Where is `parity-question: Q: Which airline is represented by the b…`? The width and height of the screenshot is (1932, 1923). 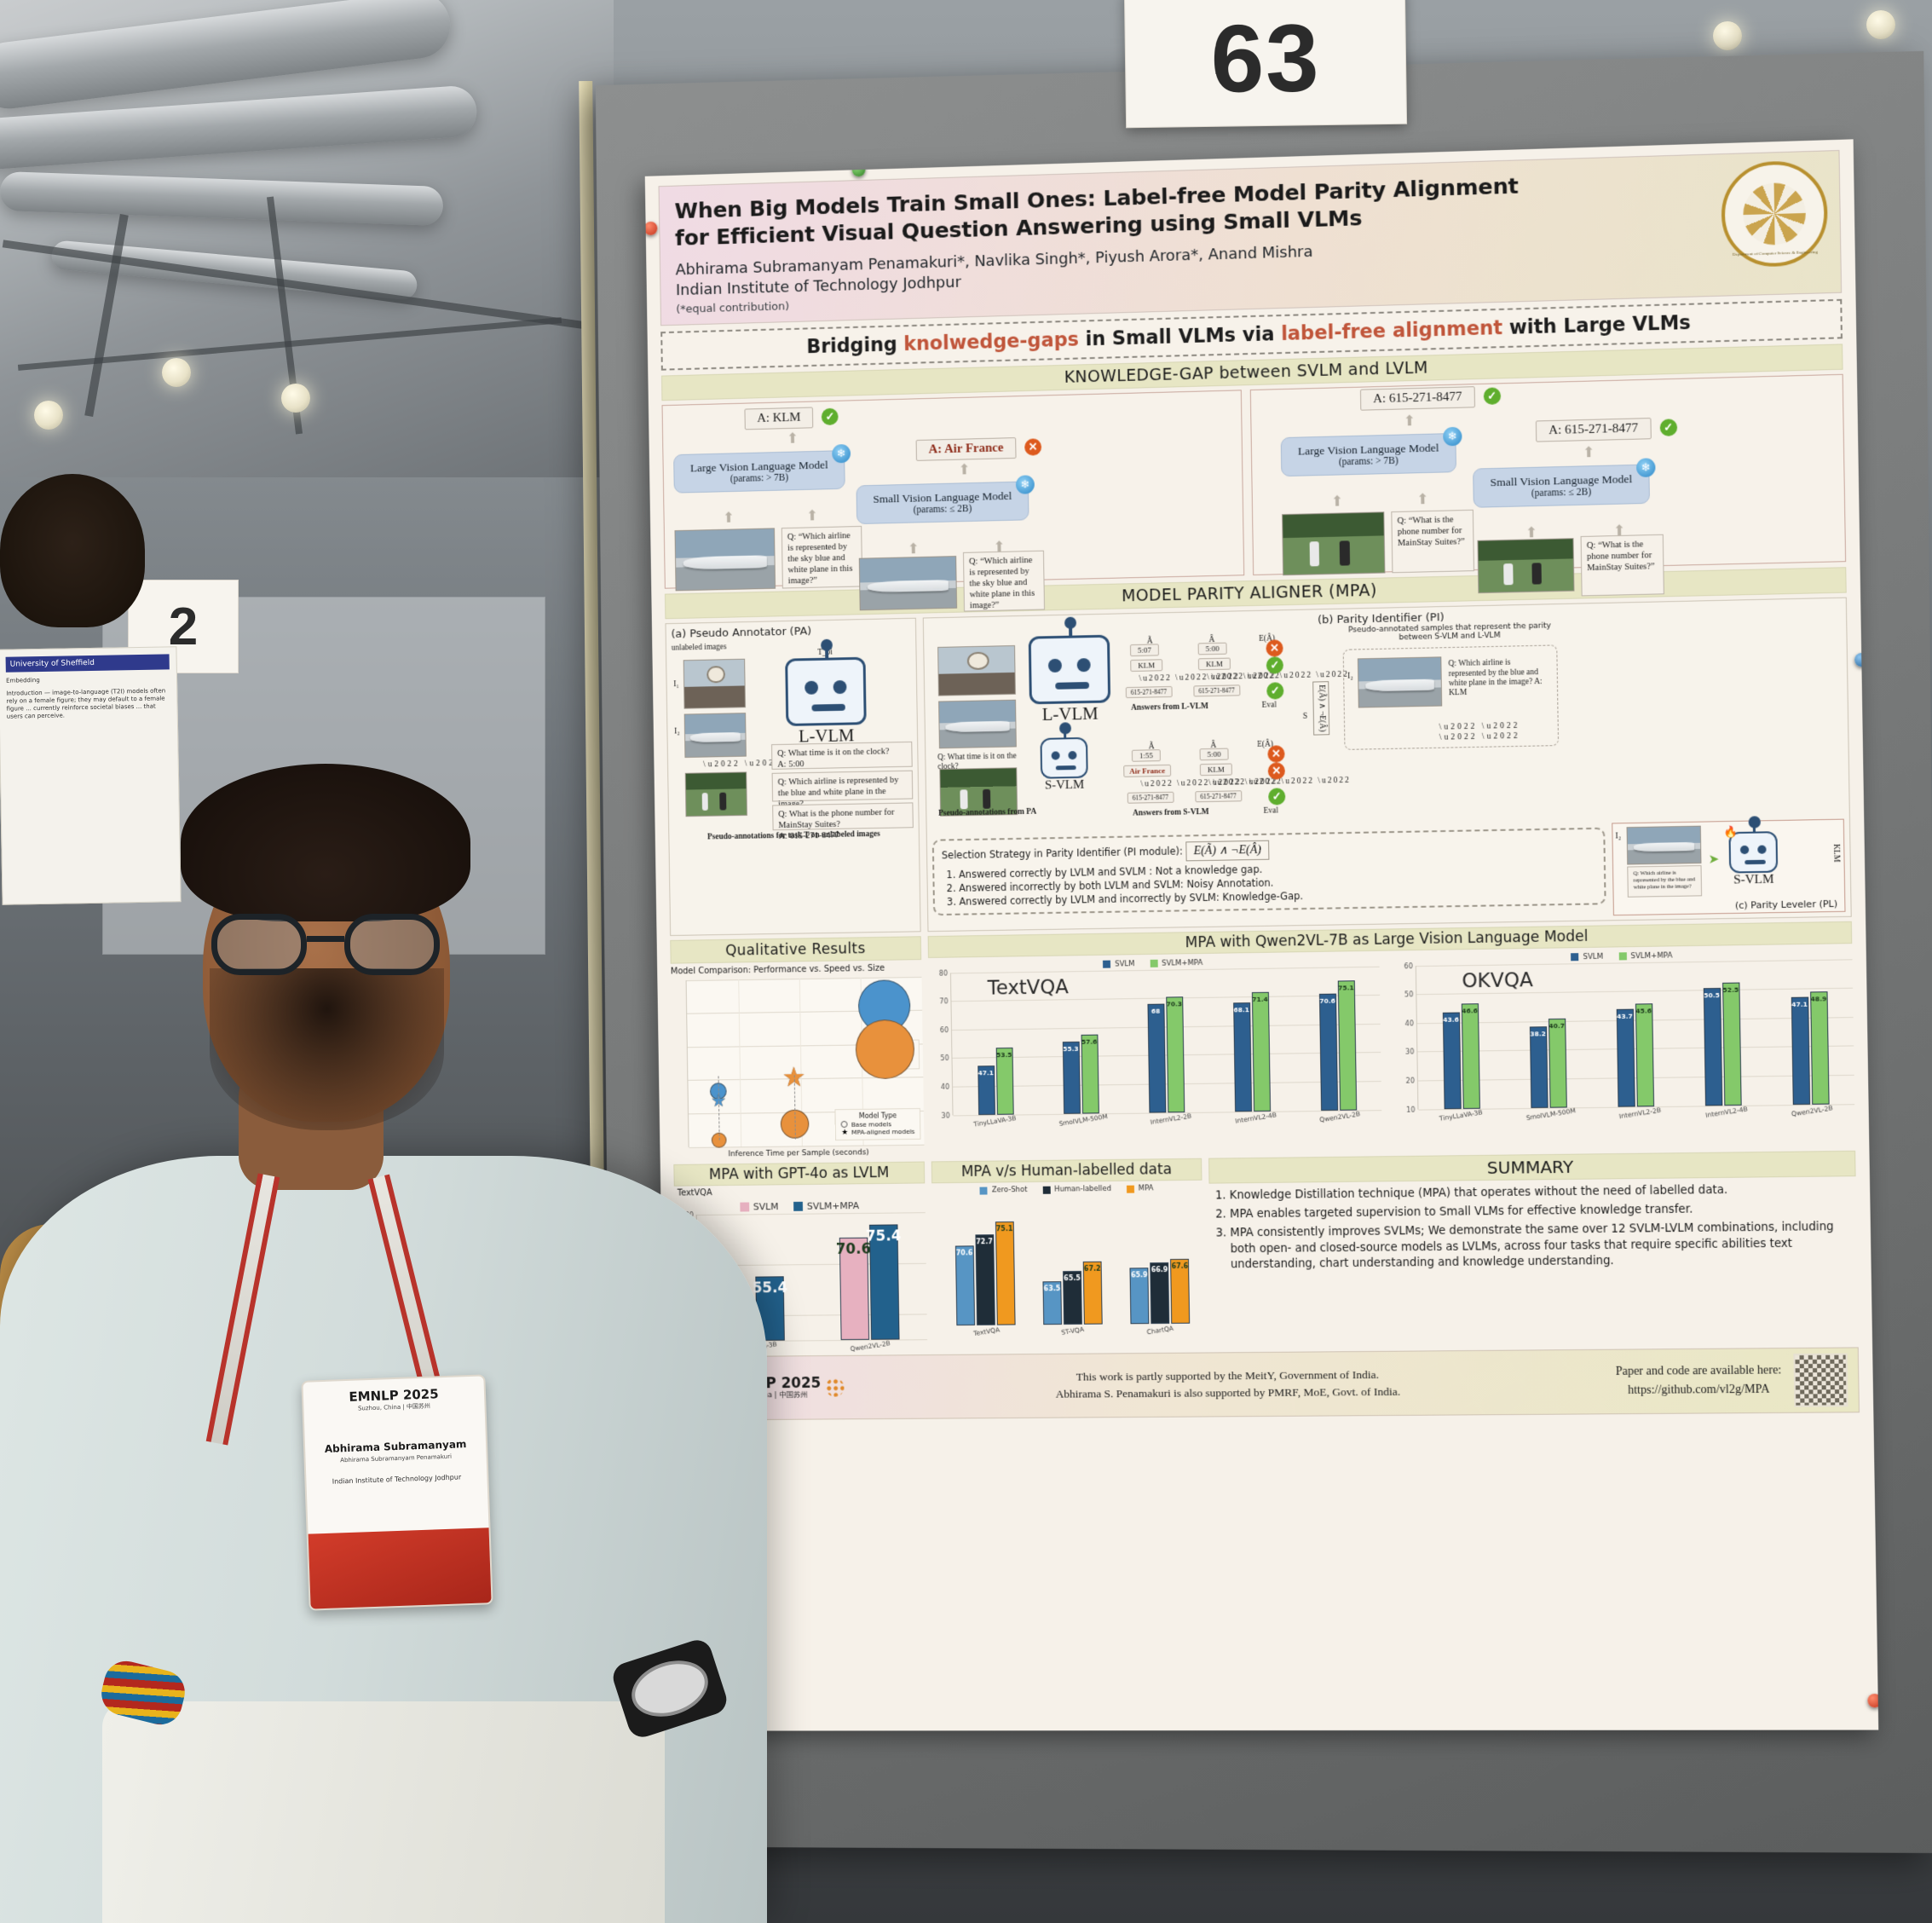 parity-question: Q: Which airline is represented by the b… is located at coordinates (1495, 678).